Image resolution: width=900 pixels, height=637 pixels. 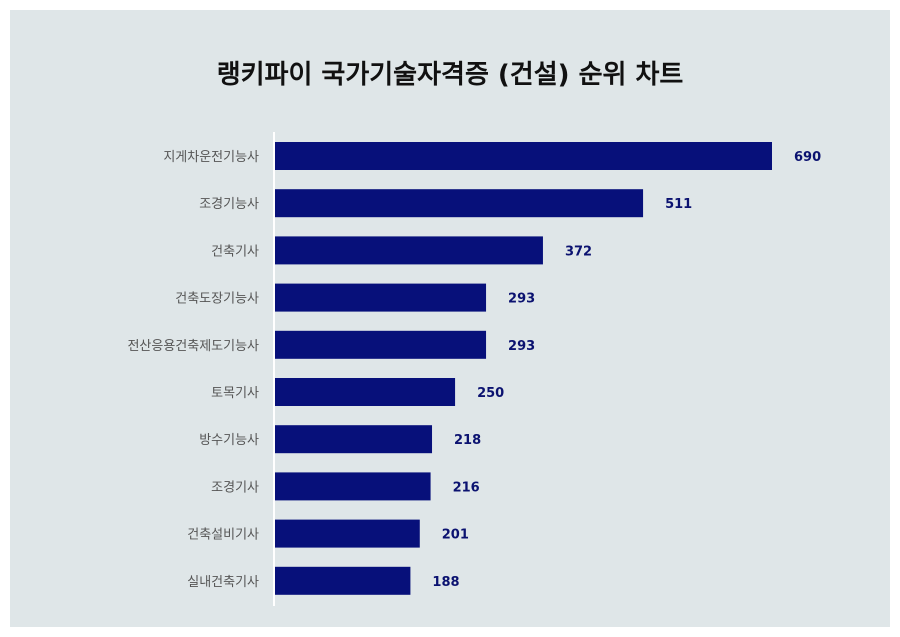 I want to click on category-label: 전산응용건축제도기능사, so click(x=193, y=346).